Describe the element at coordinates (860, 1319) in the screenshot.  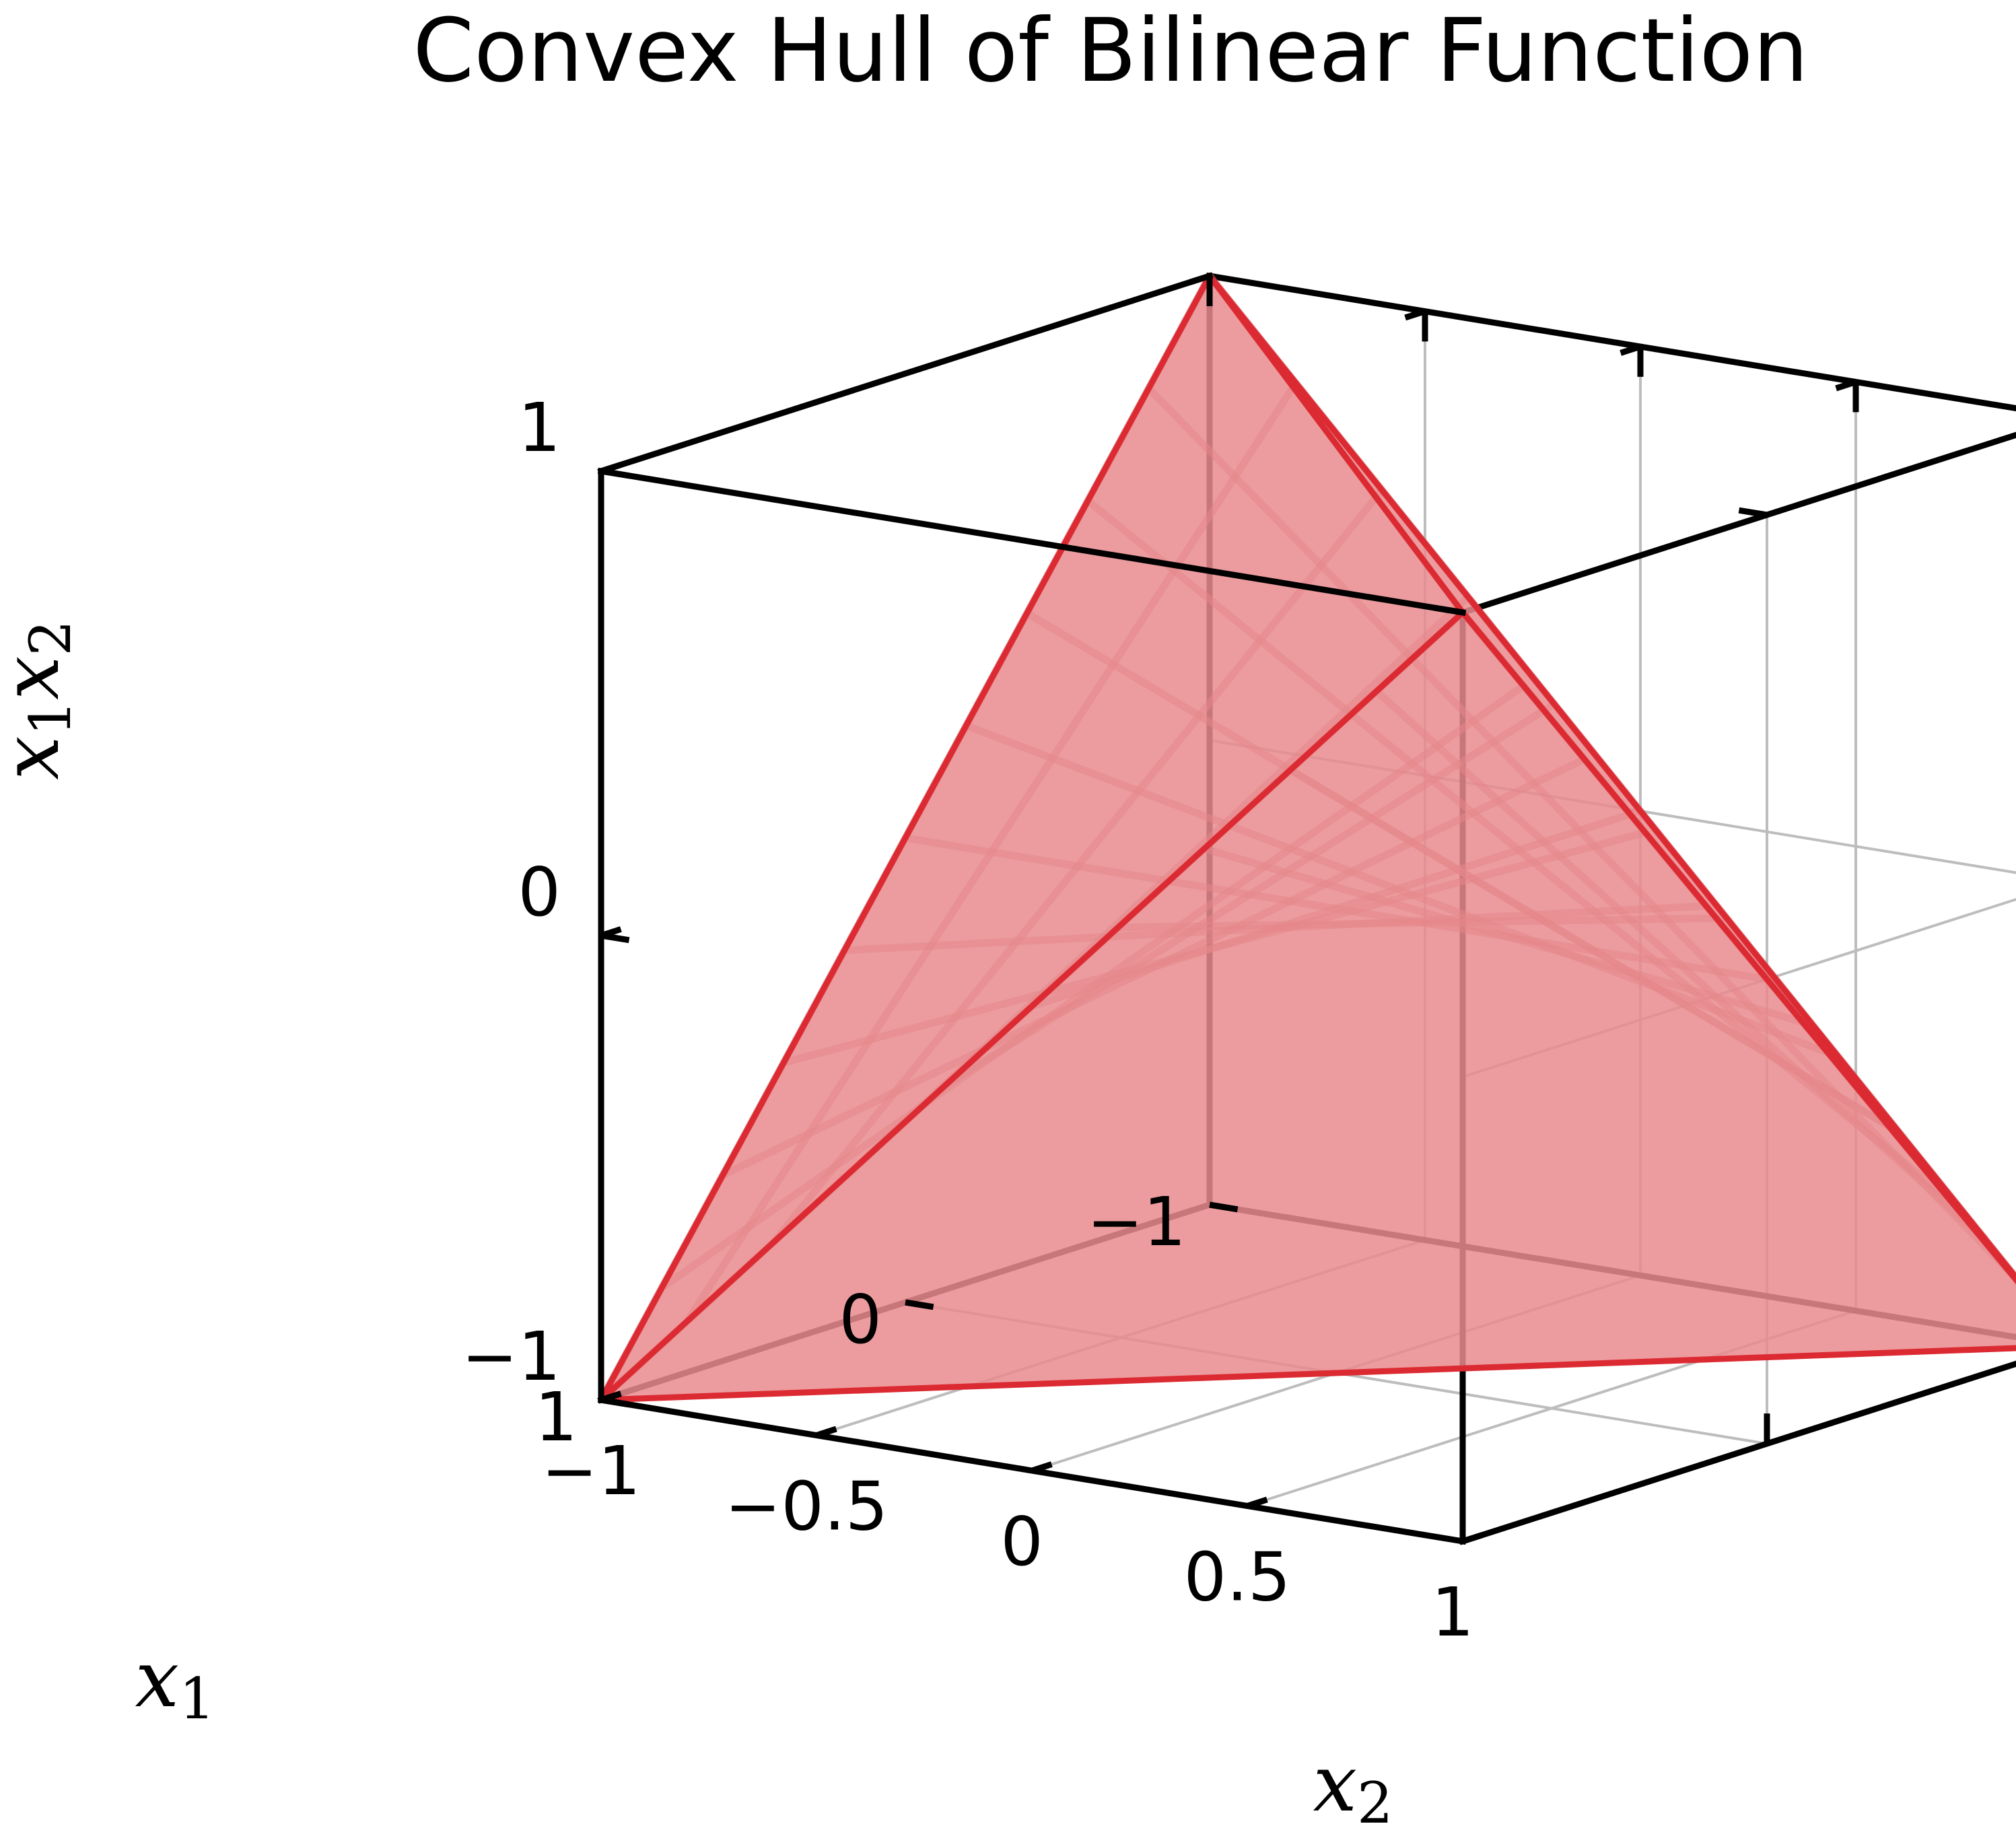
I see `x1-tick-label: 0` at that location.